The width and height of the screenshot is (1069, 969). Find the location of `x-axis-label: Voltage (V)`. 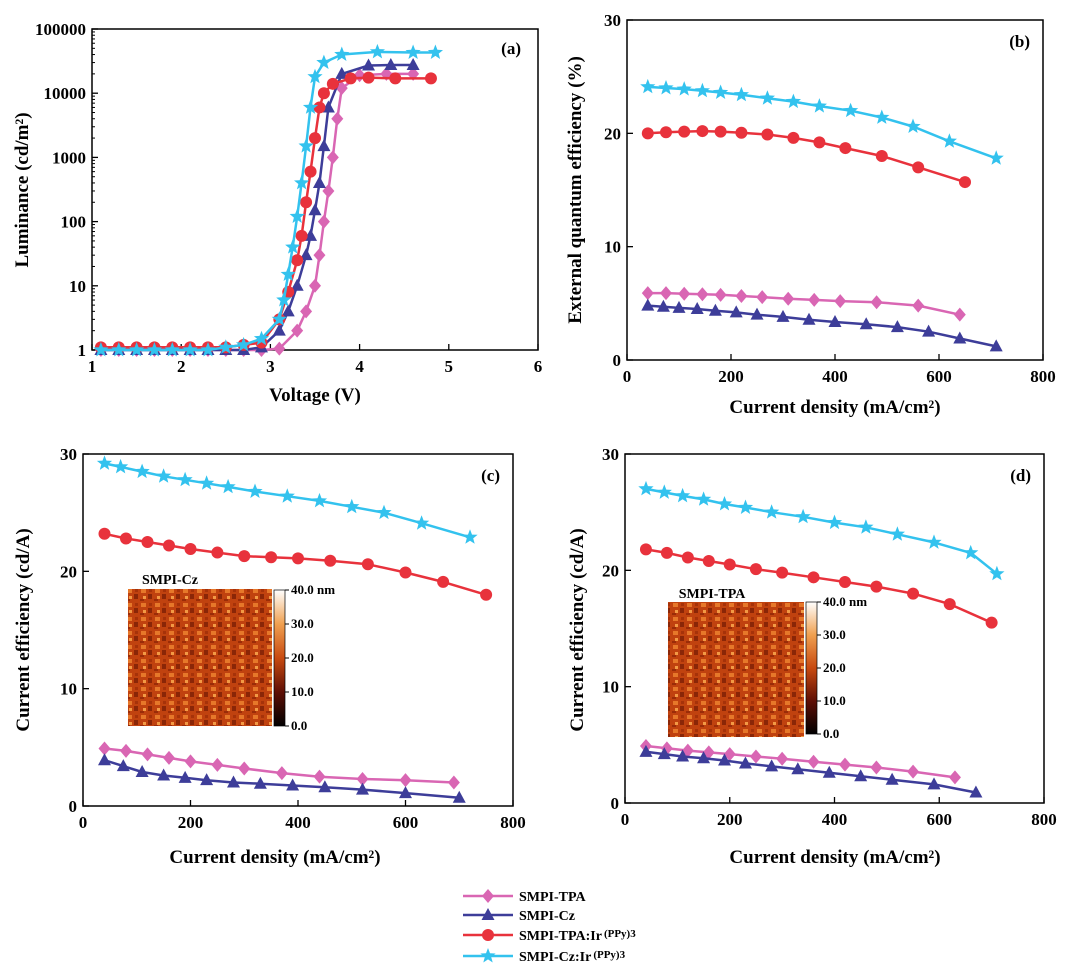

x-axis-label: Voltage (V) is located at coordinates (315, 395).